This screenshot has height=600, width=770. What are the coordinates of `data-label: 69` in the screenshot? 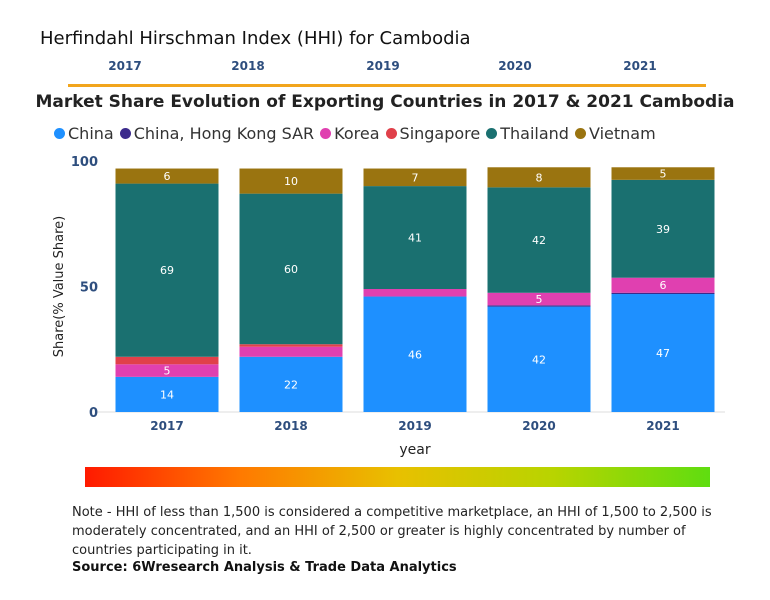 It's located at (167, 270).